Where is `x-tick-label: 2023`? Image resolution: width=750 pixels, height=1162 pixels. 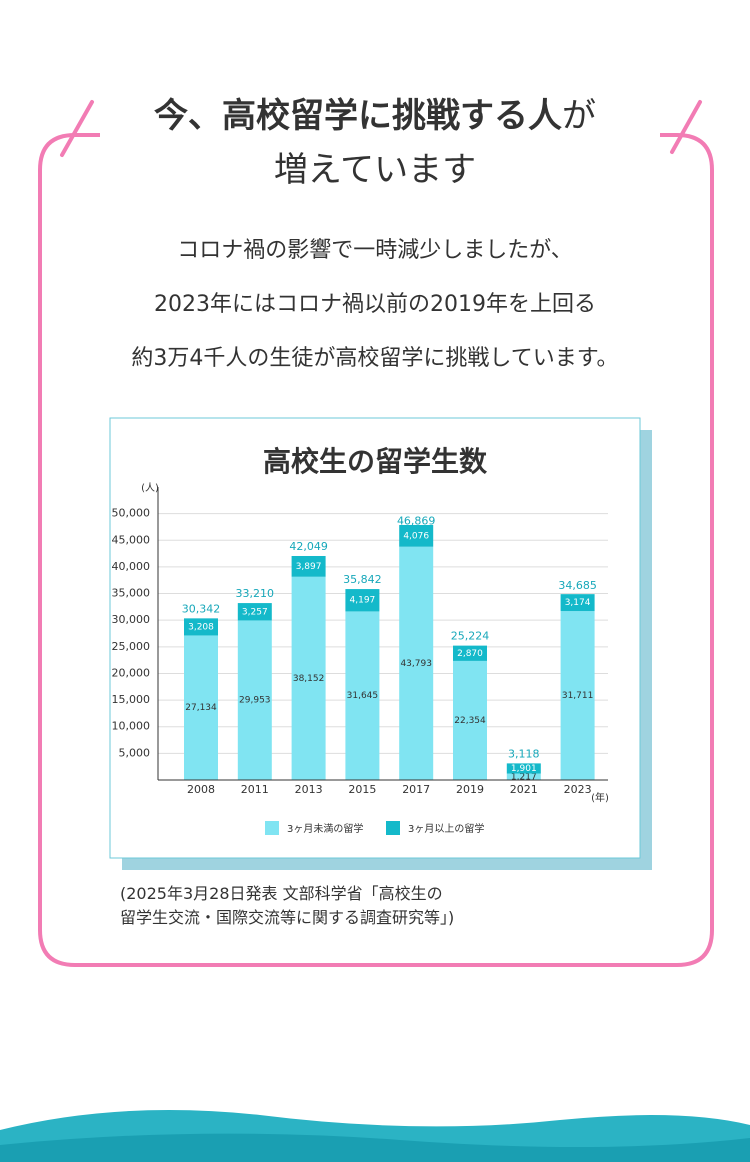 x-tick-label: 2023 is located at coordinates (578, 789).